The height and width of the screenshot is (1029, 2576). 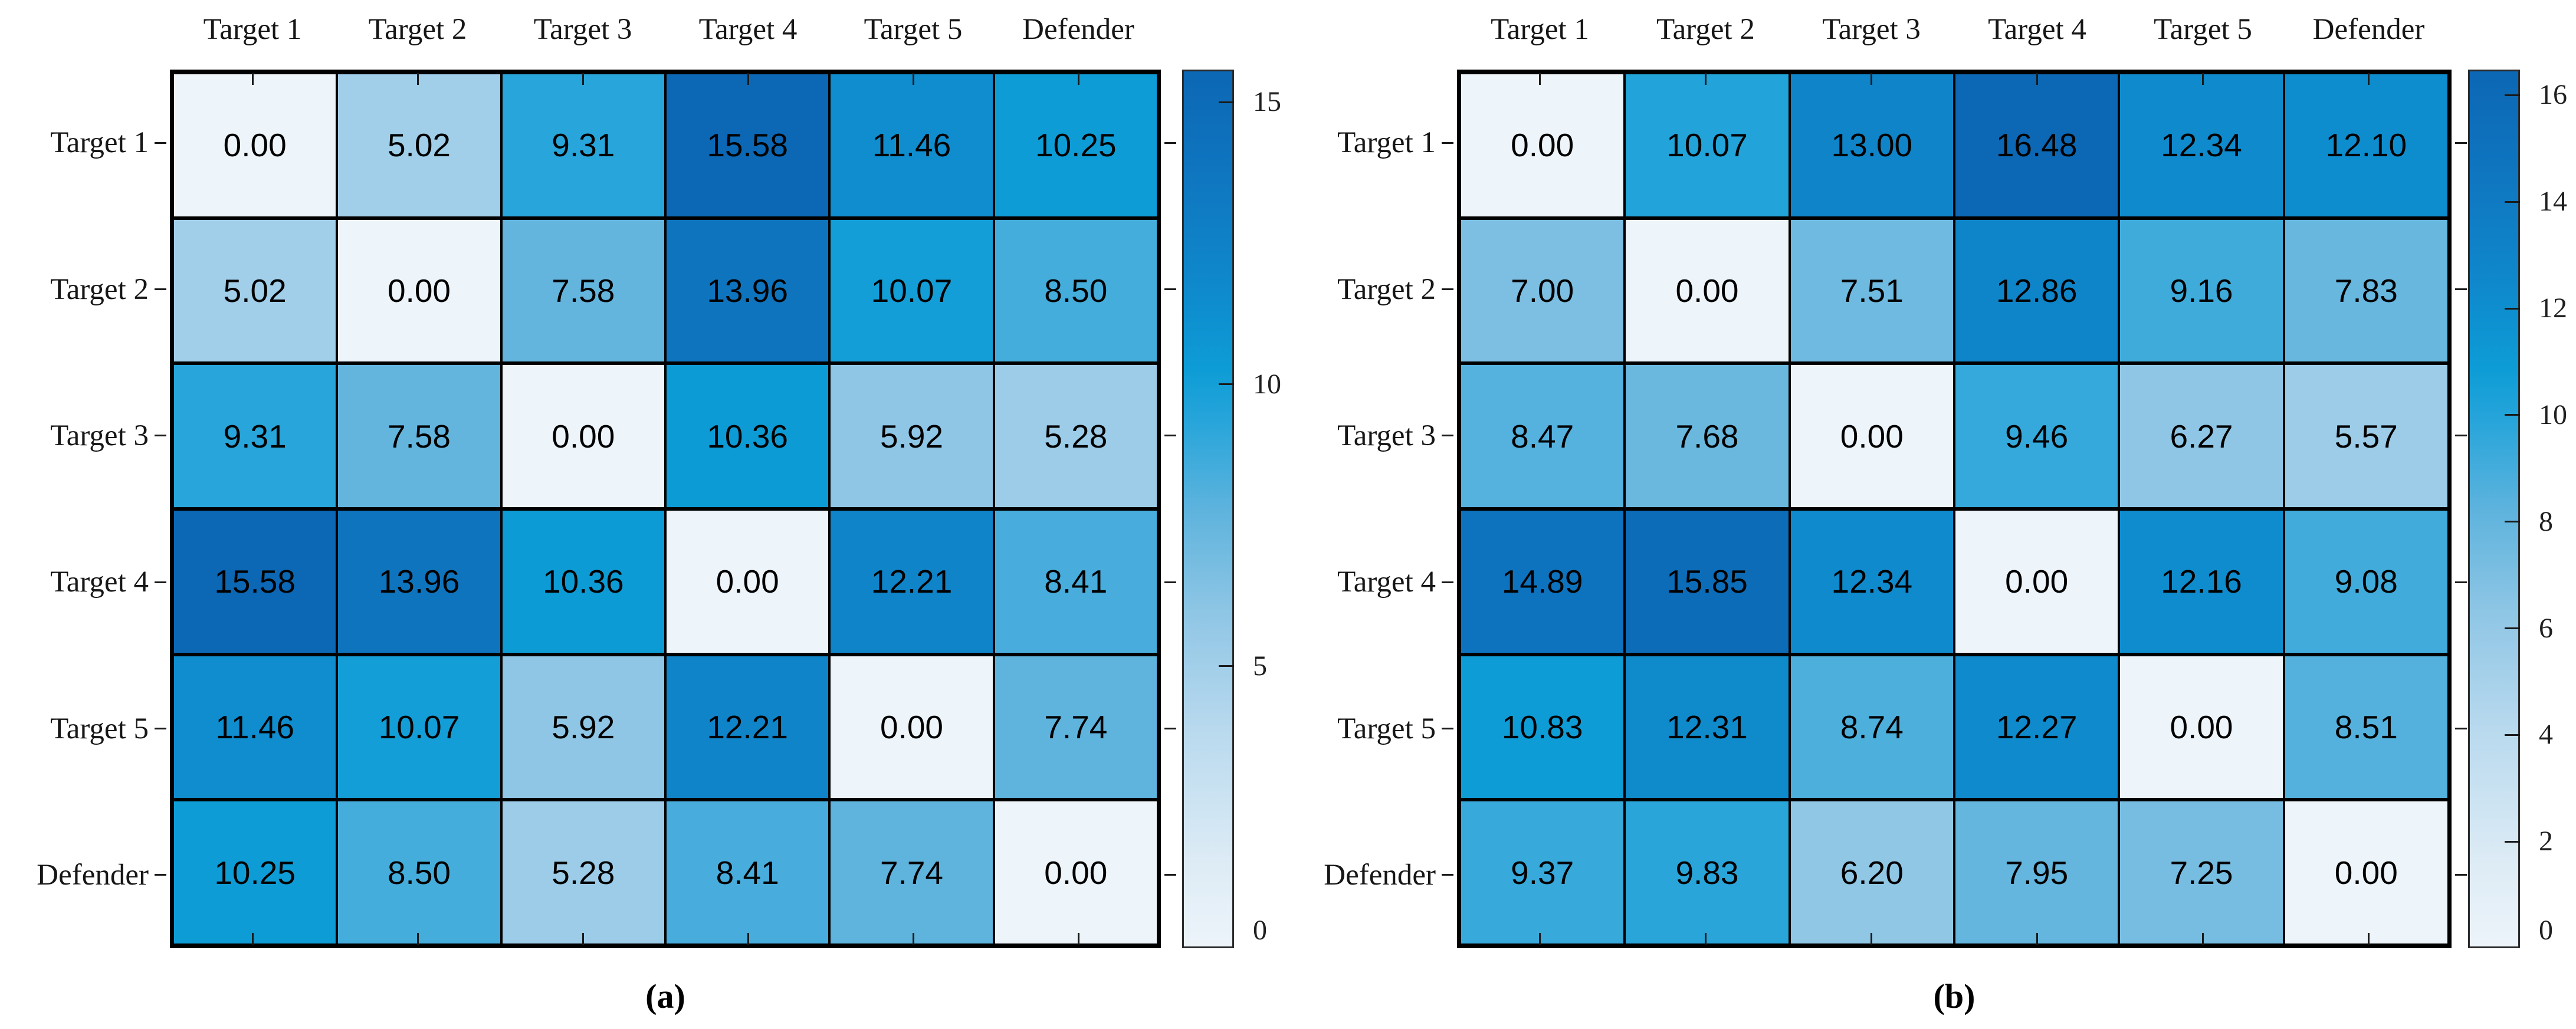 What do you see at coordinates (1707, 582) in the screenshot?
I see `heatmap-cell: 15.85` at bounding box center [1707, 582].